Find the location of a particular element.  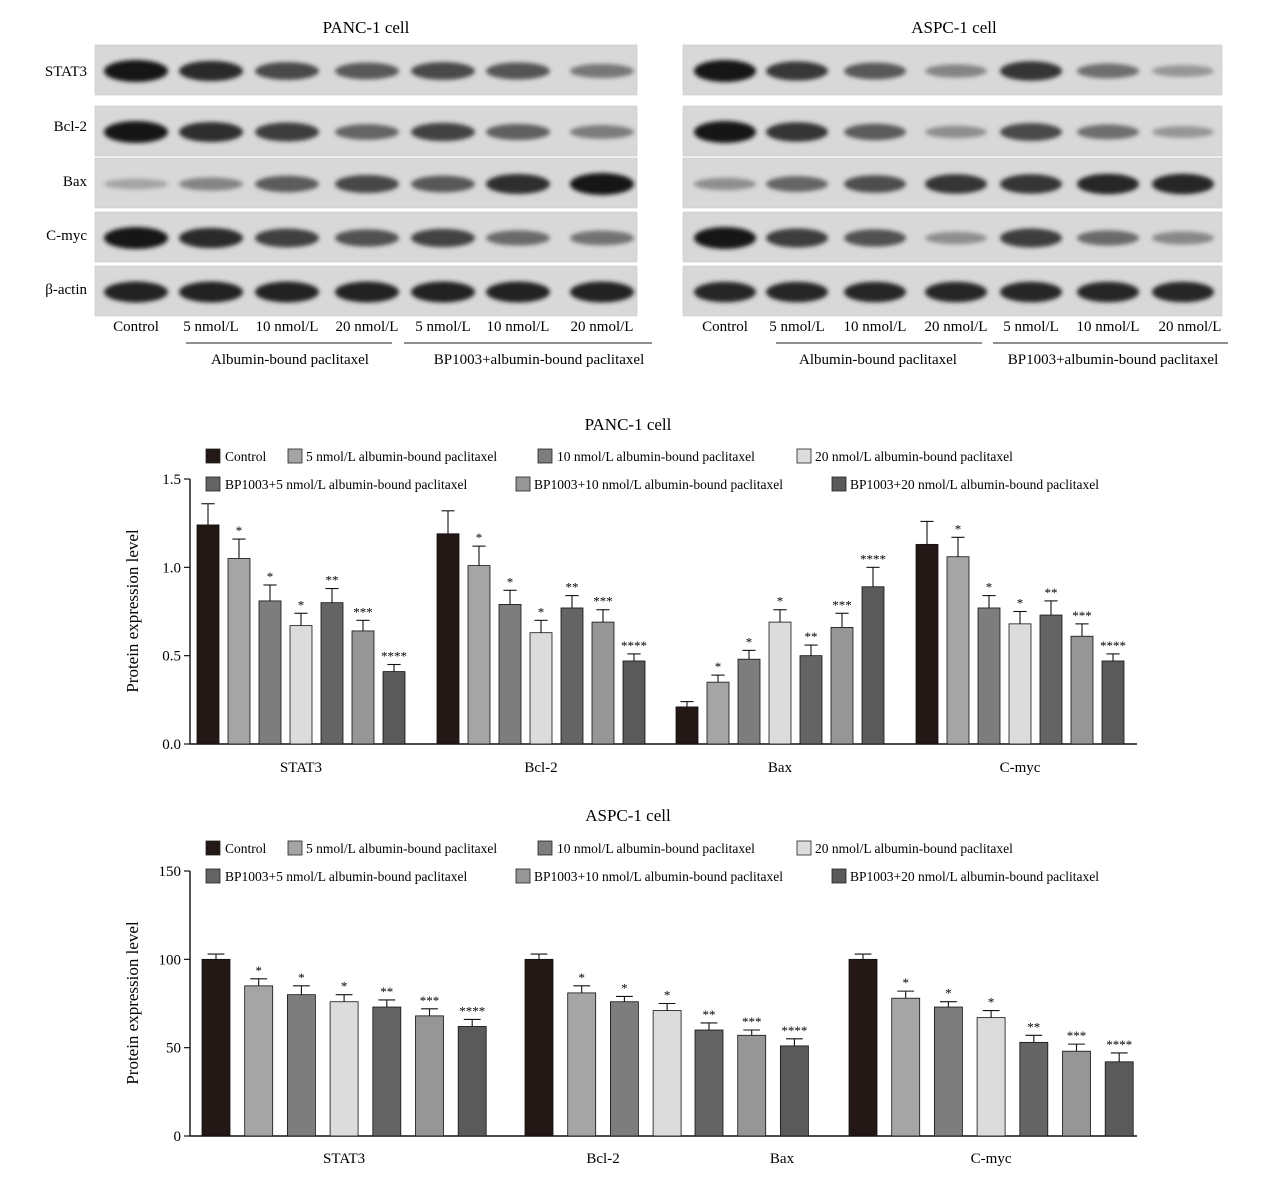

chart-bars: * ** *********** *** ******************* is located at coordinates (667, 1045).